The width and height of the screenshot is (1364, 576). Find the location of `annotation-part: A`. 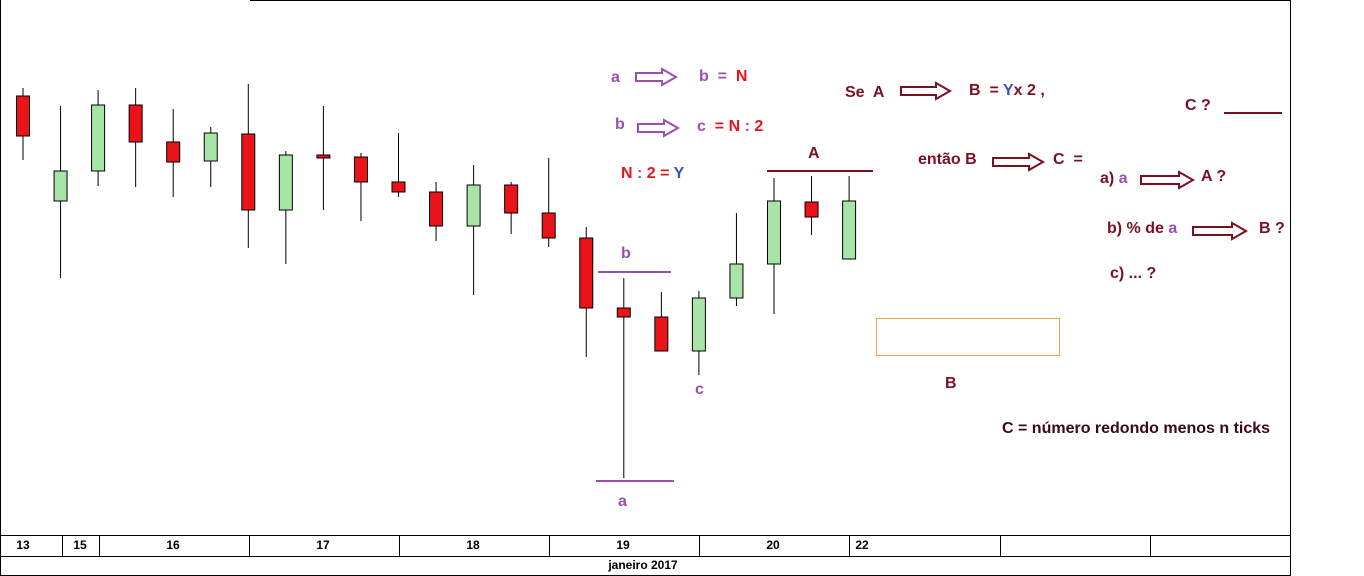

annotation-part: A is located at coordinates (814, 153).